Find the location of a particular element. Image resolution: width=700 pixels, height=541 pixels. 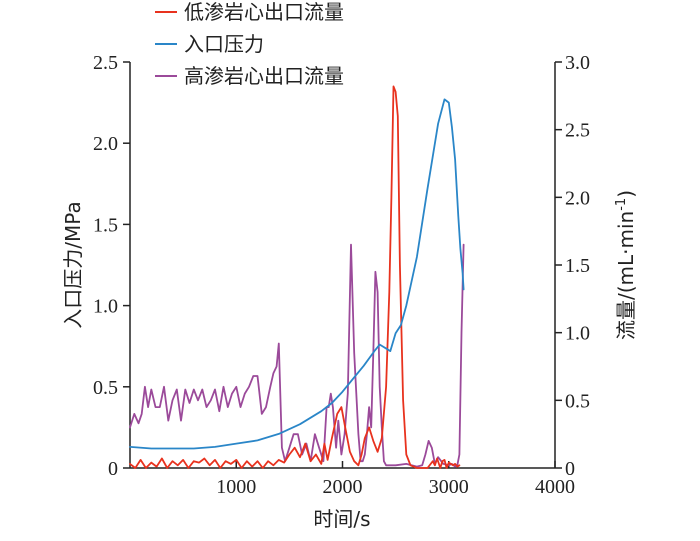

right-y-axis-title-sup: -1 is located at coordinates (621, 204).